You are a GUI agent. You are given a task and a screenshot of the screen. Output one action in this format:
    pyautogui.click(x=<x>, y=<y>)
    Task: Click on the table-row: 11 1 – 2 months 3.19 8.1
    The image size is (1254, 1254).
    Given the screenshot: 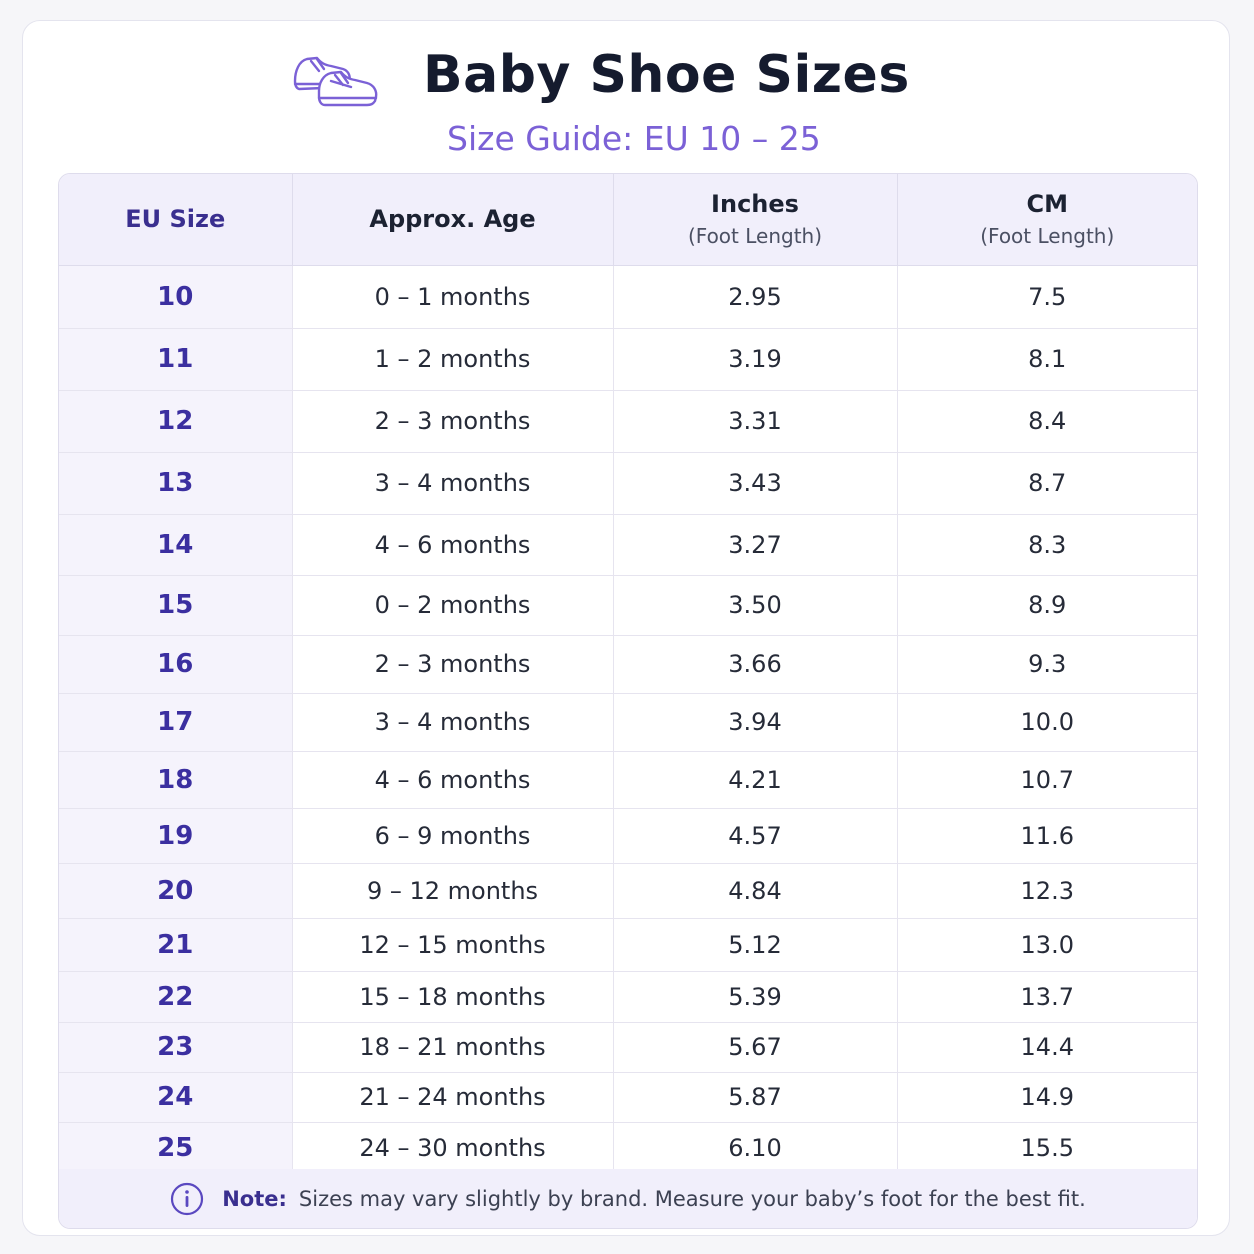 What is the action you would take?
    pyautogui.click(x=628, y=359)
    